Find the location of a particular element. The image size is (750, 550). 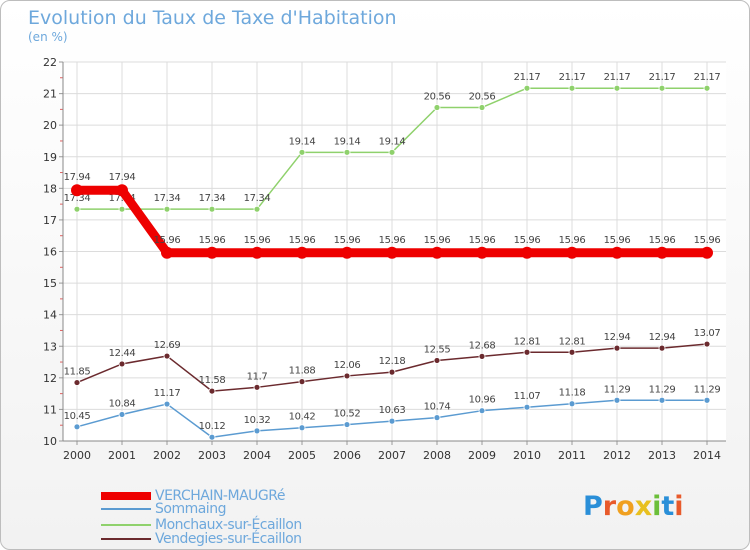

data-label: 11.85 is located at coordinates (77, 372).